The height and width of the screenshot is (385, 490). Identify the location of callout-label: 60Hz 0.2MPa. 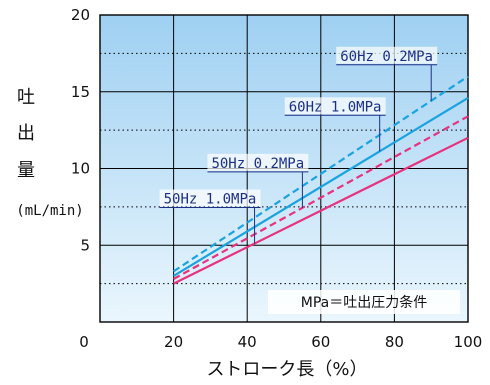
(386, 57).